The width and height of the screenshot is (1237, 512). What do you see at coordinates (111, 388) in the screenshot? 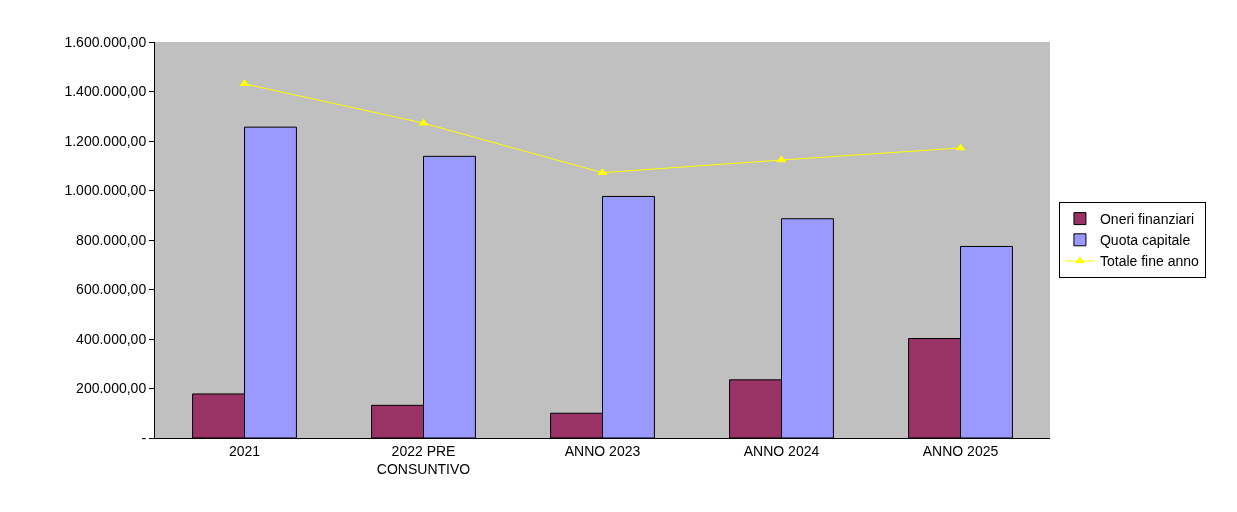
I see `y-tick-label: 200.000,00` at bounding box center [111, 388].